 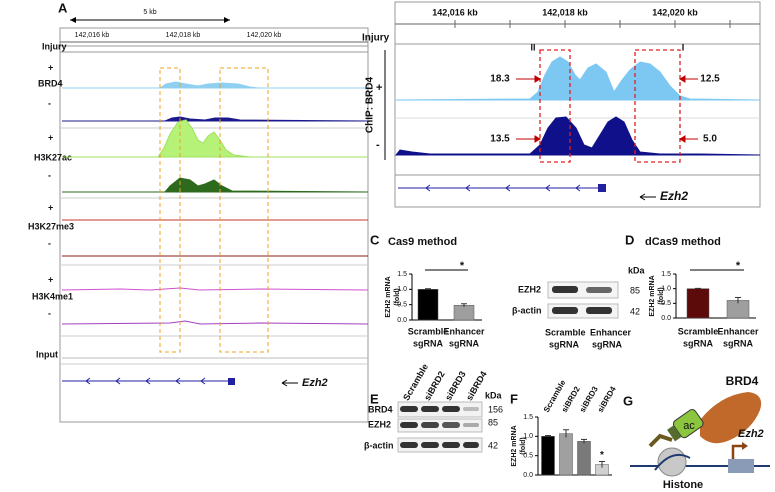 What do you see at coordinates (675, 12) in the screenshot?
I see `coordinate: 142,020 kb` at bounding box center [675, 12].